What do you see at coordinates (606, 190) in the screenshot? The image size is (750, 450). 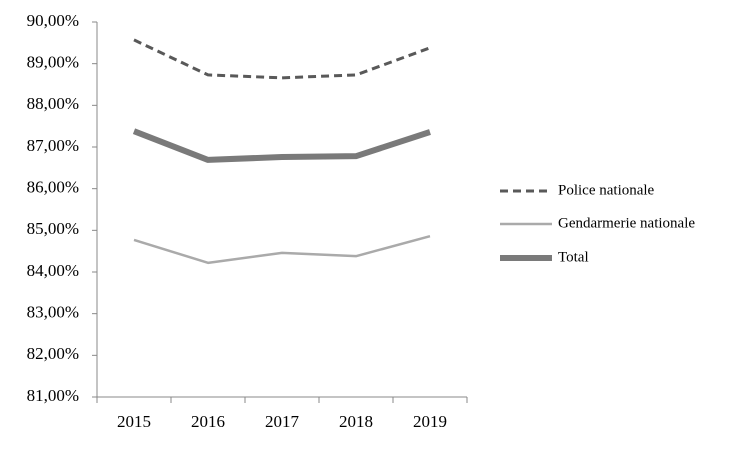 I see `legend-label: Police nationale` at bounding box center [606, 190].